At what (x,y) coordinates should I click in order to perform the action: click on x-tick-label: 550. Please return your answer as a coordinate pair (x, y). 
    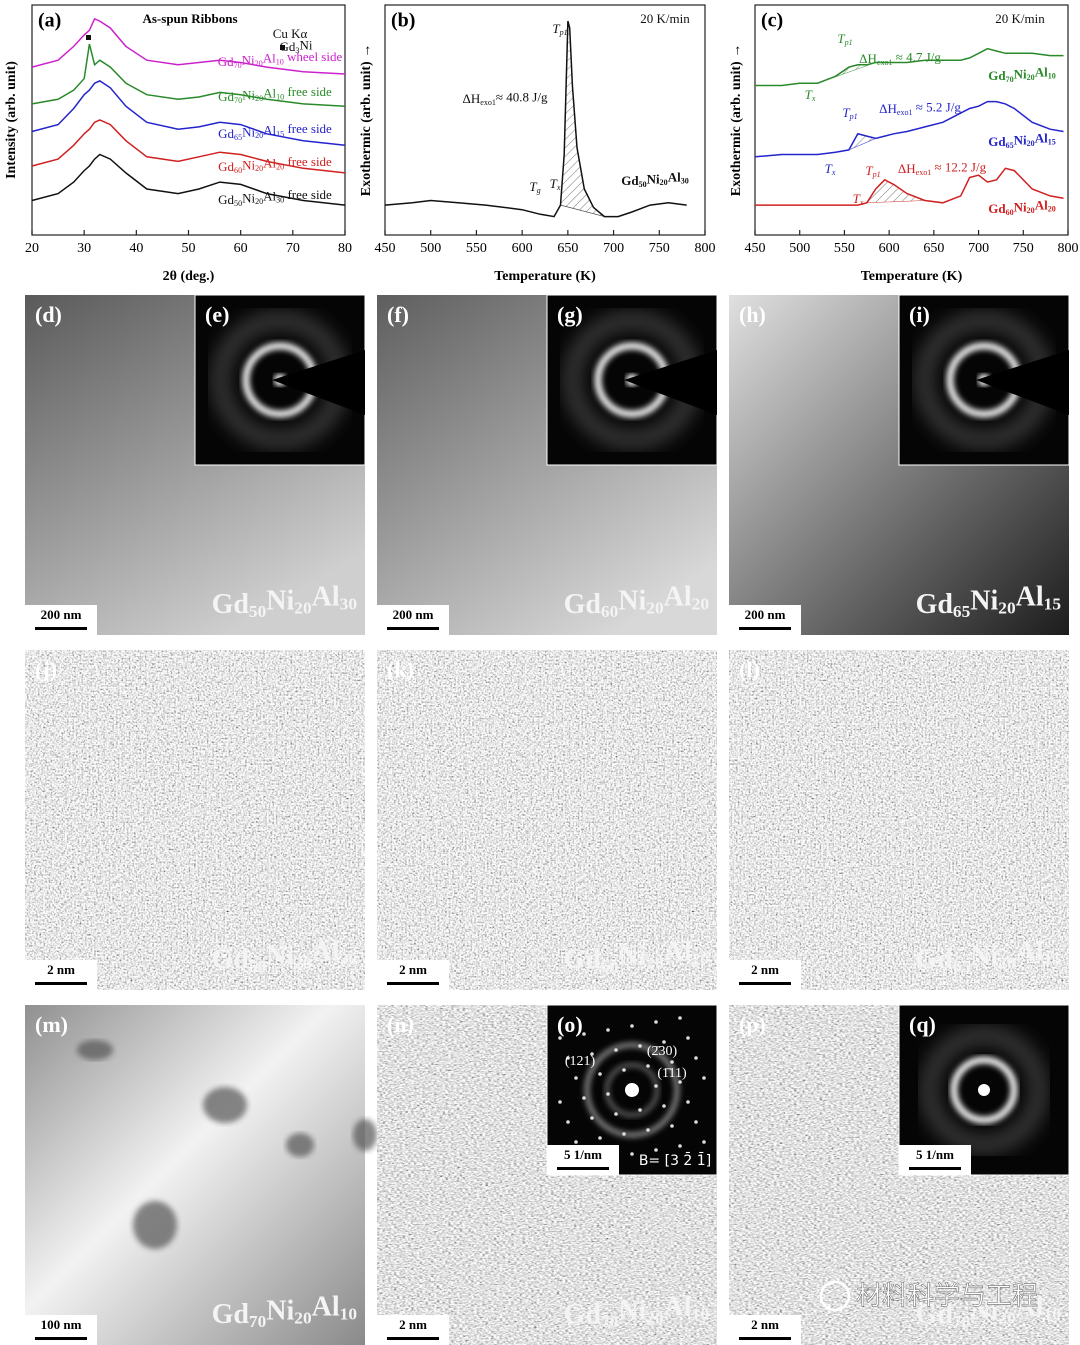
    Looking at the image, I should click on (476, 248).